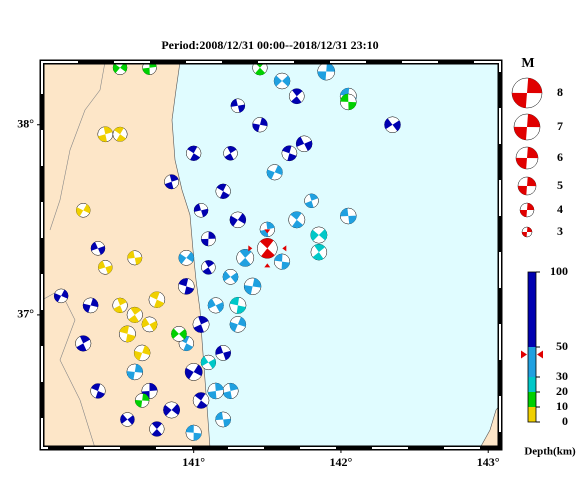  Describe the element at coordinates (560, 92) in the screenshot. I see `legend-label: 8` at that location.